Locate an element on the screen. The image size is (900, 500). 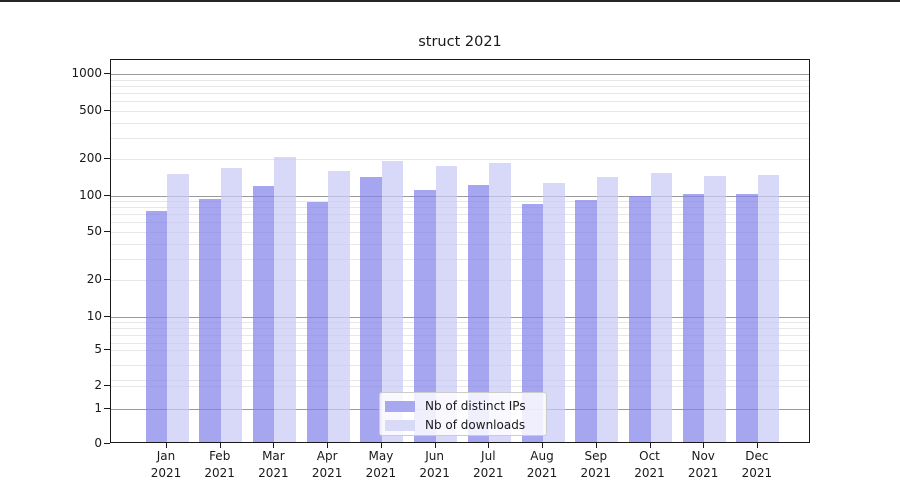
y-tick-label-1000: 1000 is located at coordinates (86, 73).